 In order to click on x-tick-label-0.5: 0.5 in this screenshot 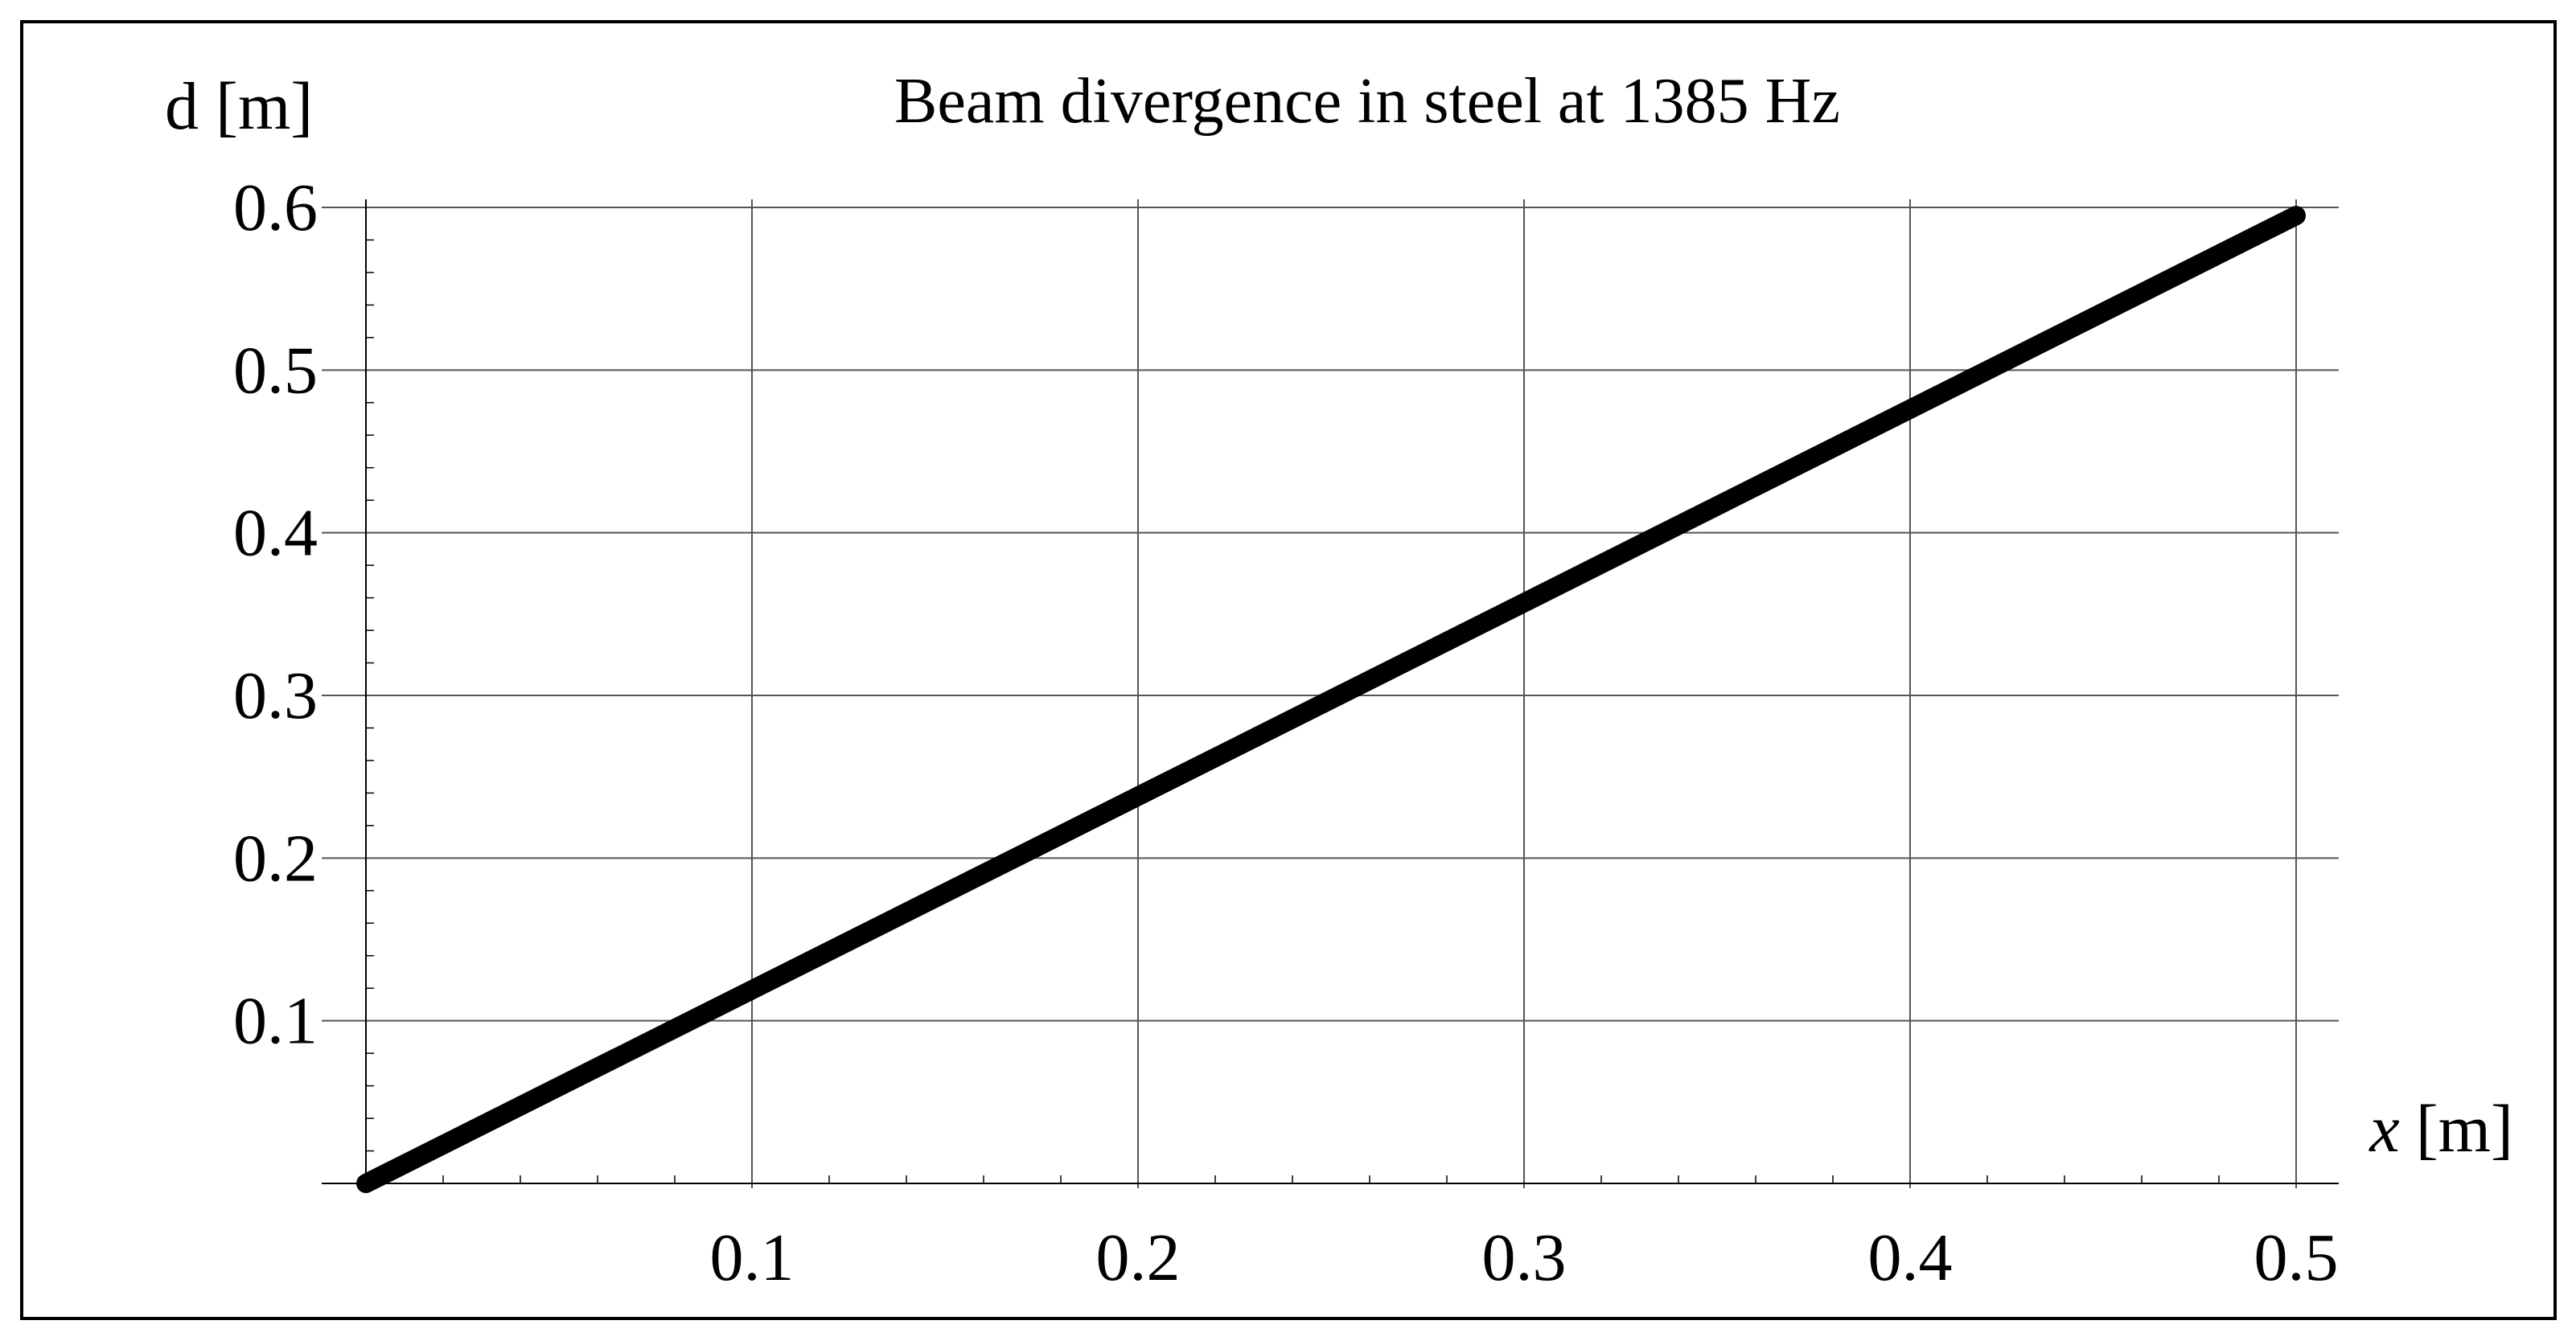, I will do `click(2296, 1257)`.